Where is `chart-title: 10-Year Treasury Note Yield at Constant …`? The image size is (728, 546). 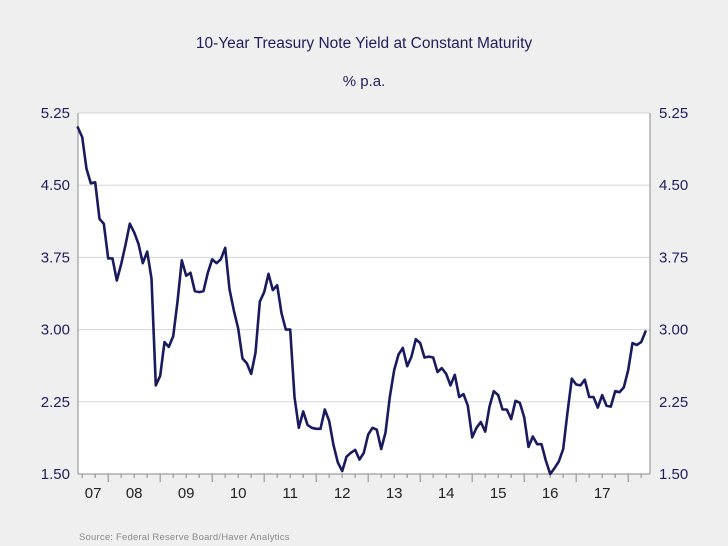
chart-title: 10-Year Treasury Note Yield at Constant … is located at coordinates (364, 43).